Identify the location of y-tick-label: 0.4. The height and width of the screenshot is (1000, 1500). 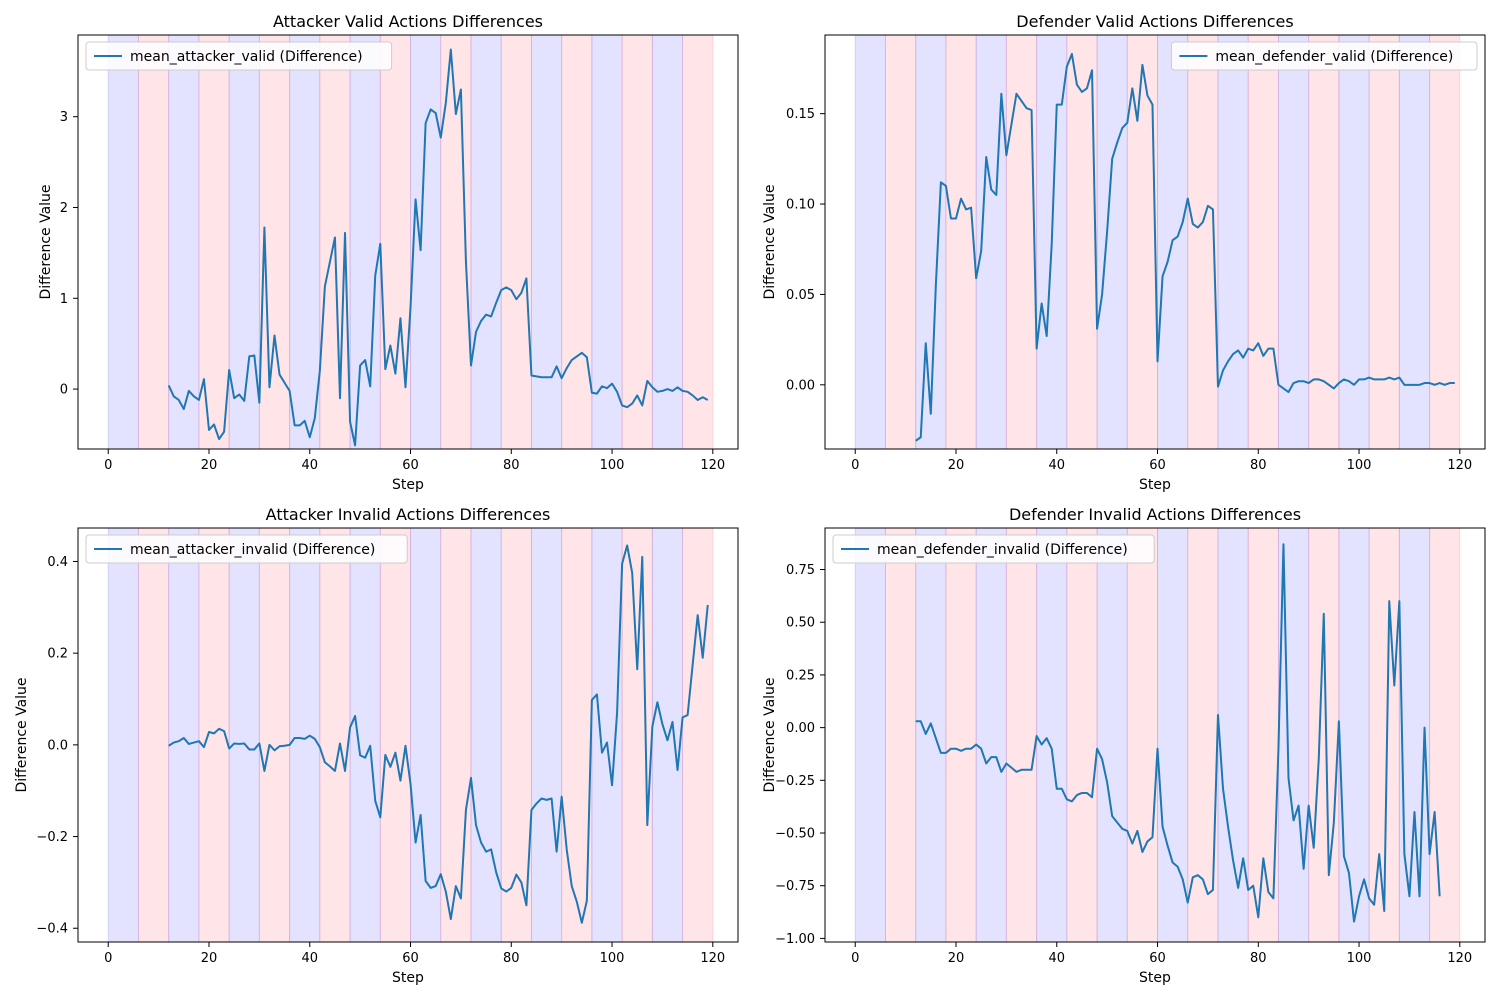
(57, 562).